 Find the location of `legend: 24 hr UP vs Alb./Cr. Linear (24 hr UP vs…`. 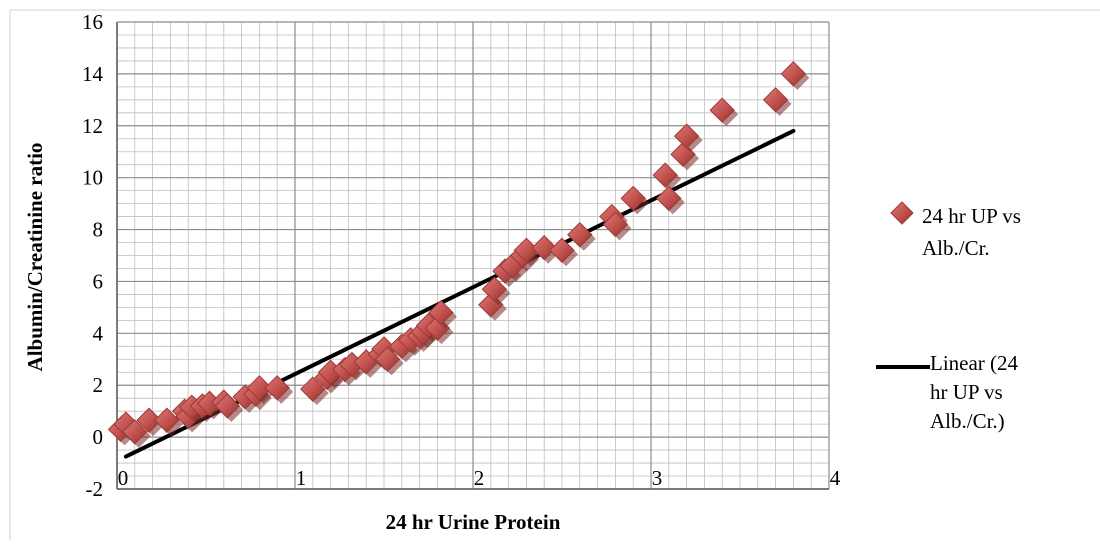

legend: 24 hr UP vs Alb./Cr. Linear (24 hr UP vs… is located at coordinates (951, 317).